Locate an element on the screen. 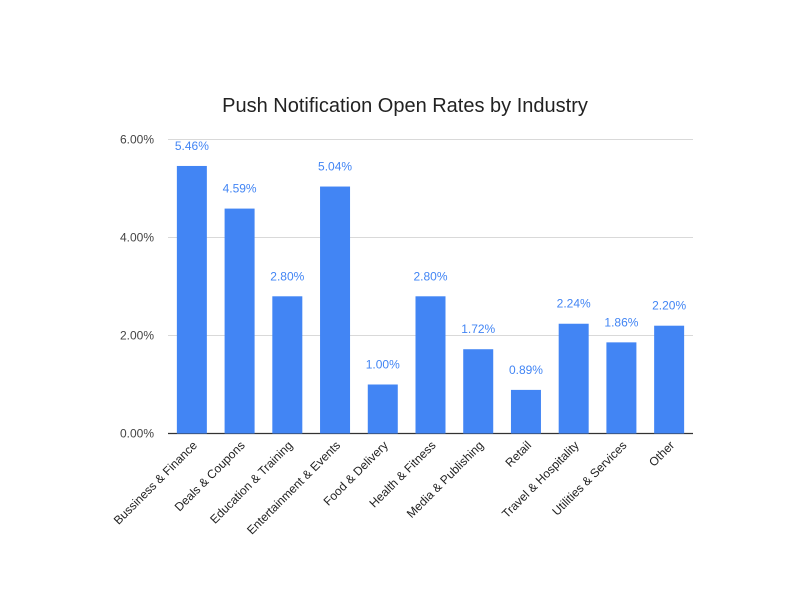 The image size is (809, 596). x-tick-label: Retail is located at coordinates (518, 454).